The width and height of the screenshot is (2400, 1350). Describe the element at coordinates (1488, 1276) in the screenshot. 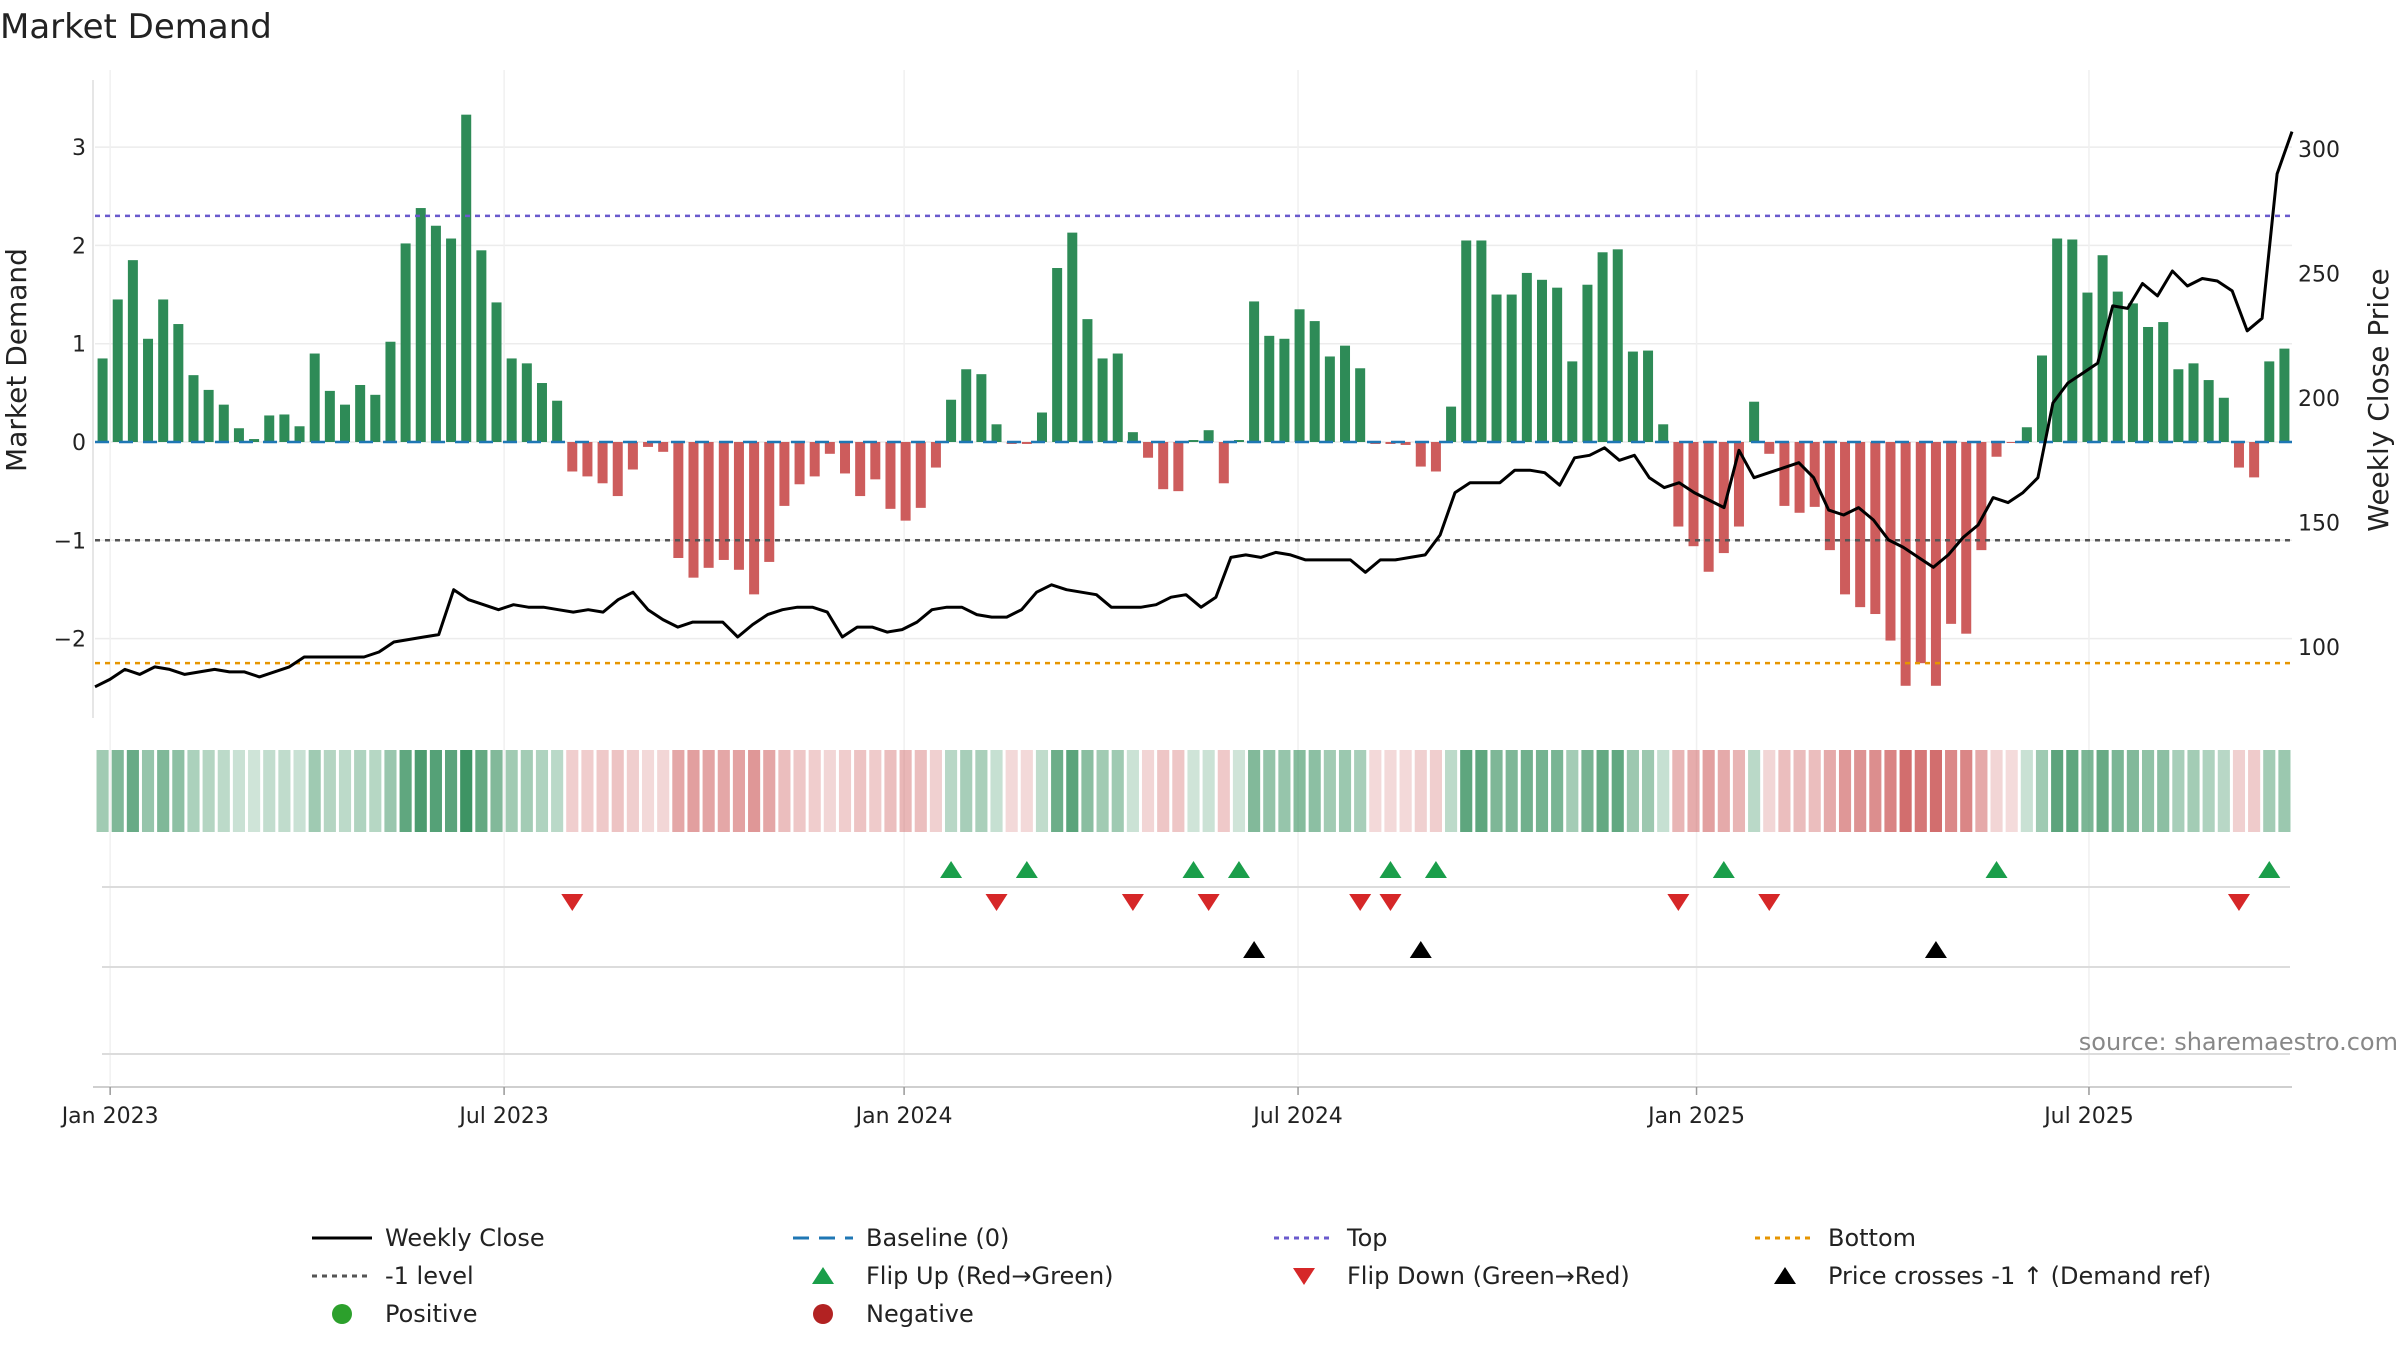

I see `legend-label: Flip Down (Green→Red)` at that location.